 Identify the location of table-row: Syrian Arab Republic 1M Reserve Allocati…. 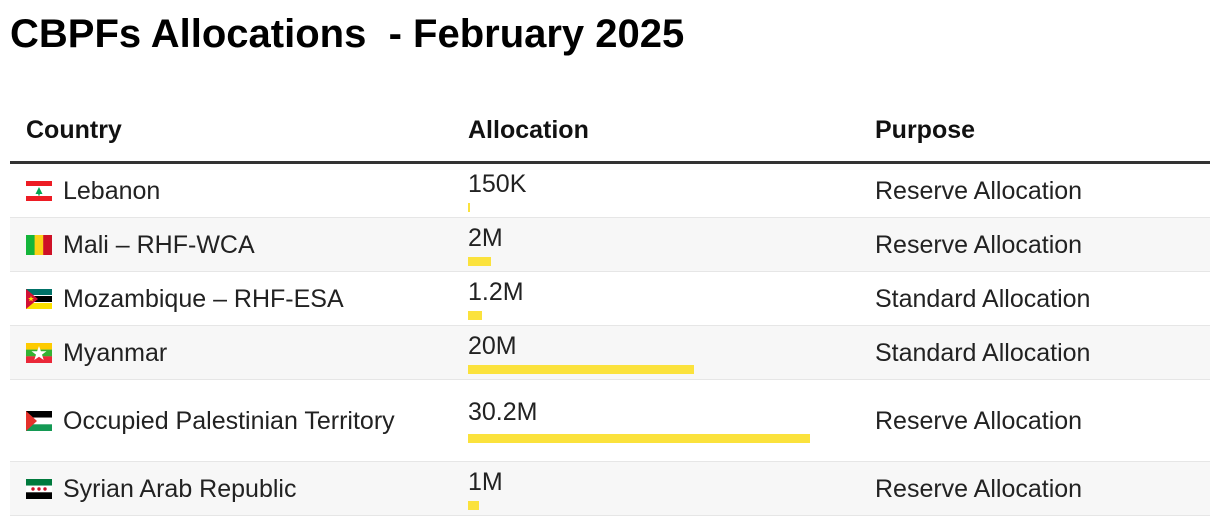
(610, 489).